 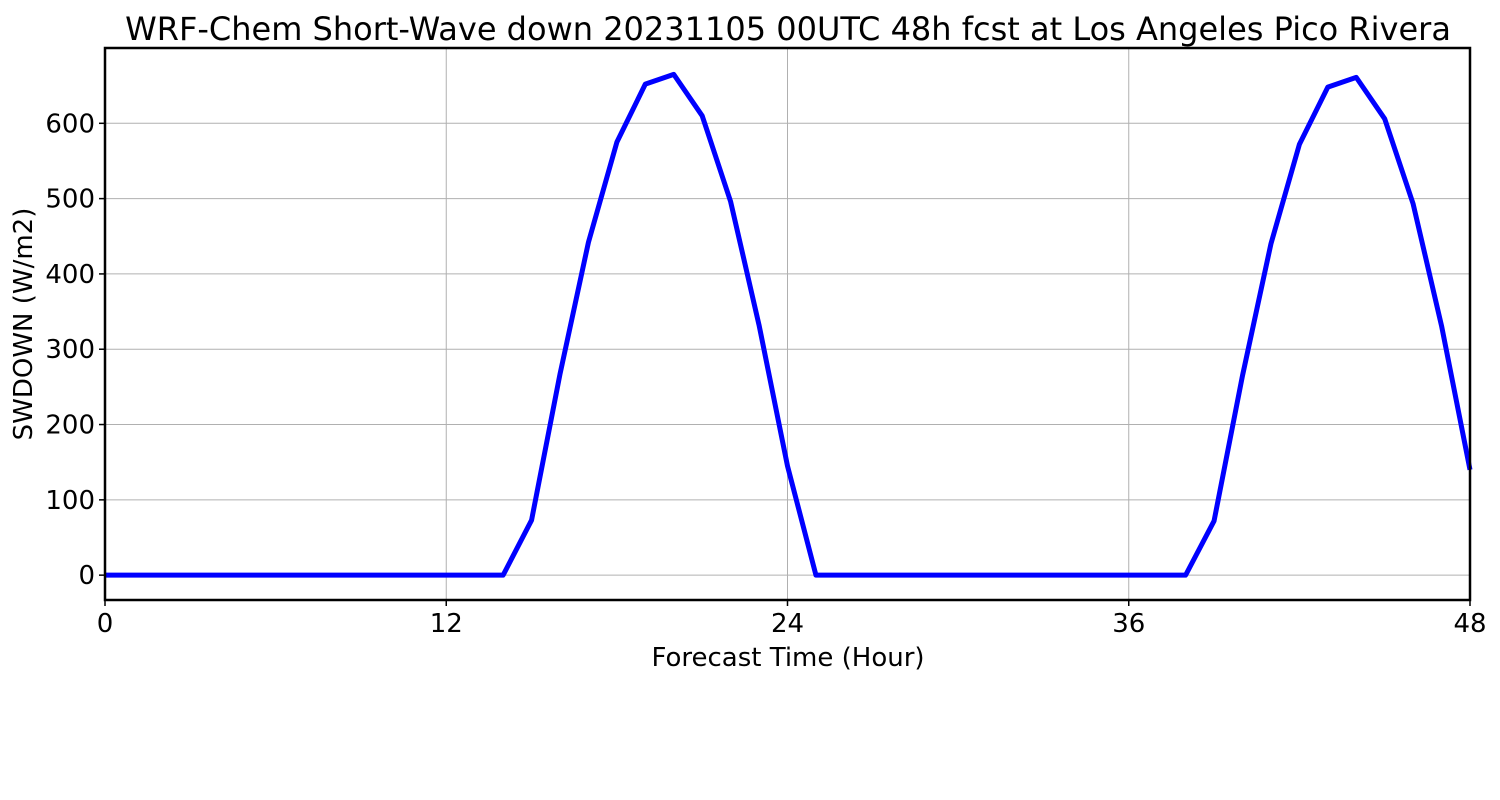 I want to click on x-tick-label: 36, so click(x=1128, y=624).